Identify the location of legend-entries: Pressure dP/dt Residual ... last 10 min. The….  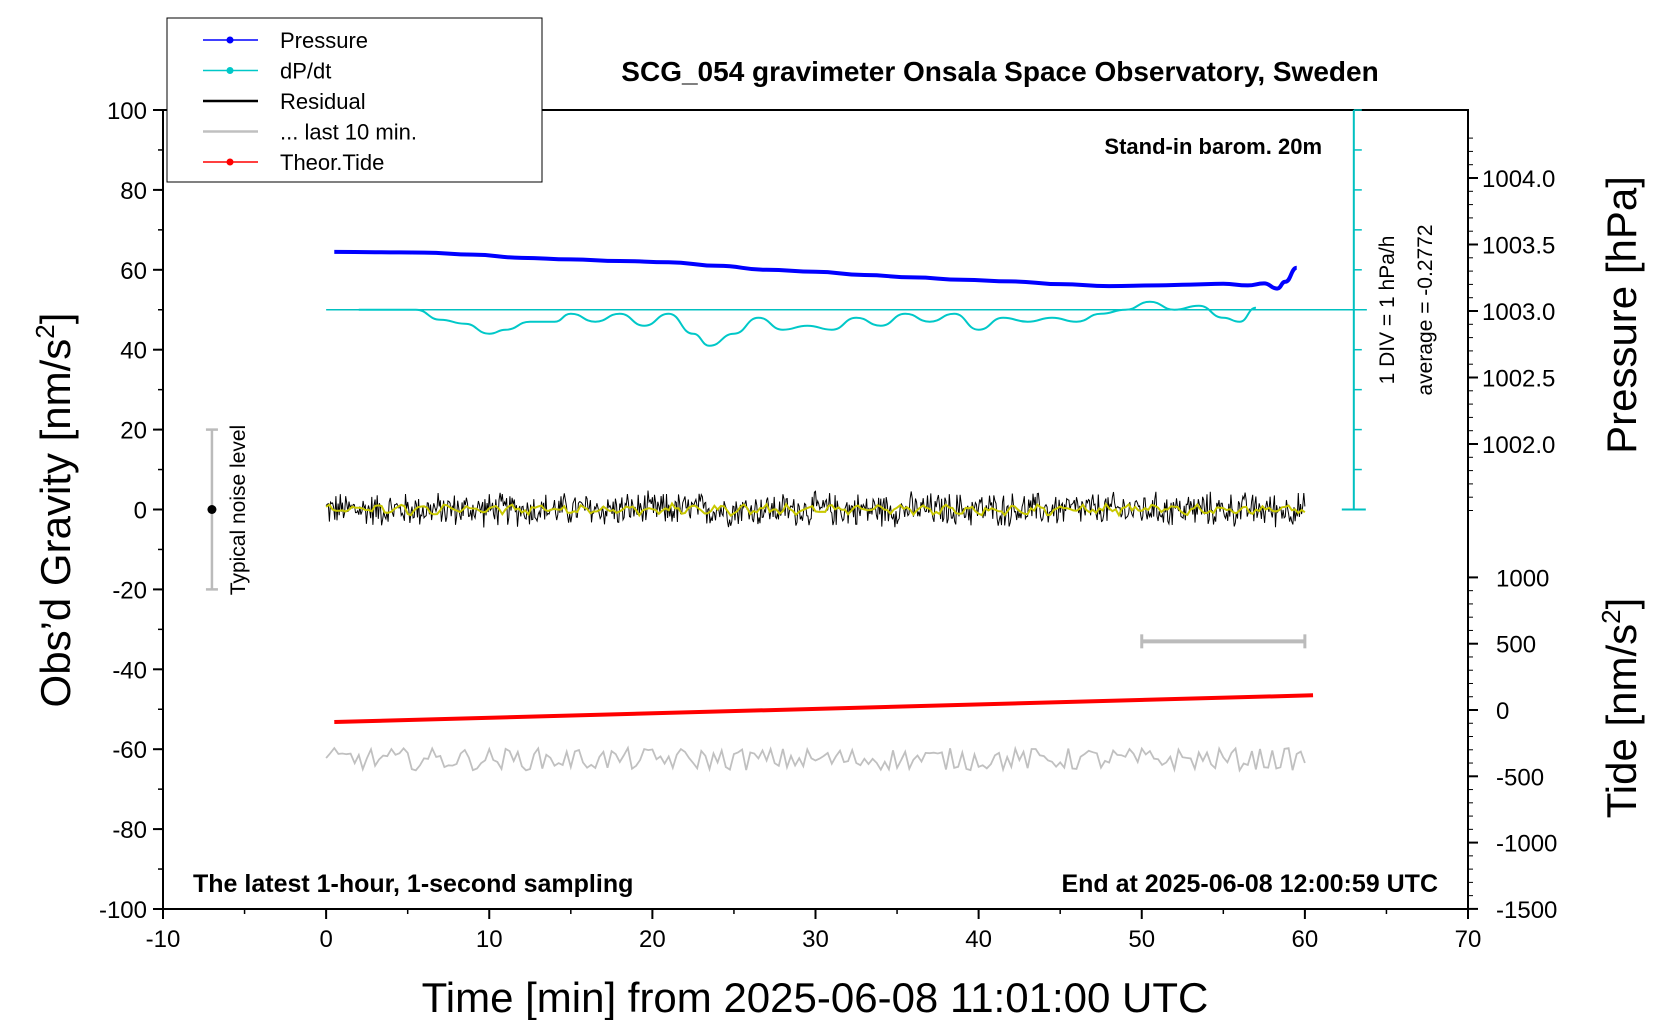
(310, 101).